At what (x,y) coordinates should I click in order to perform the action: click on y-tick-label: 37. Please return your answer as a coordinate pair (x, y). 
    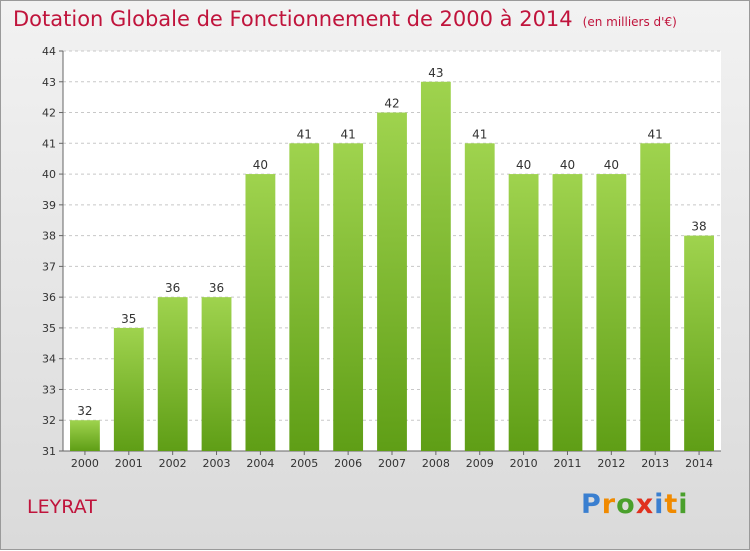
    Looking at the image, I should click on (49, 266).